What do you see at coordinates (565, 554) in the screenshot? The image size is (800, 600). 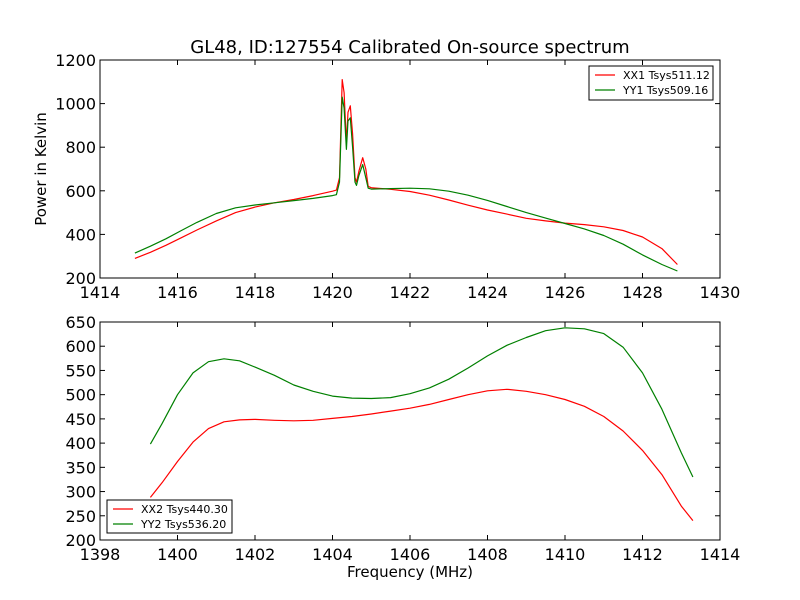 I see `x-tick-label: 1410` at bounding box center [565, 554].